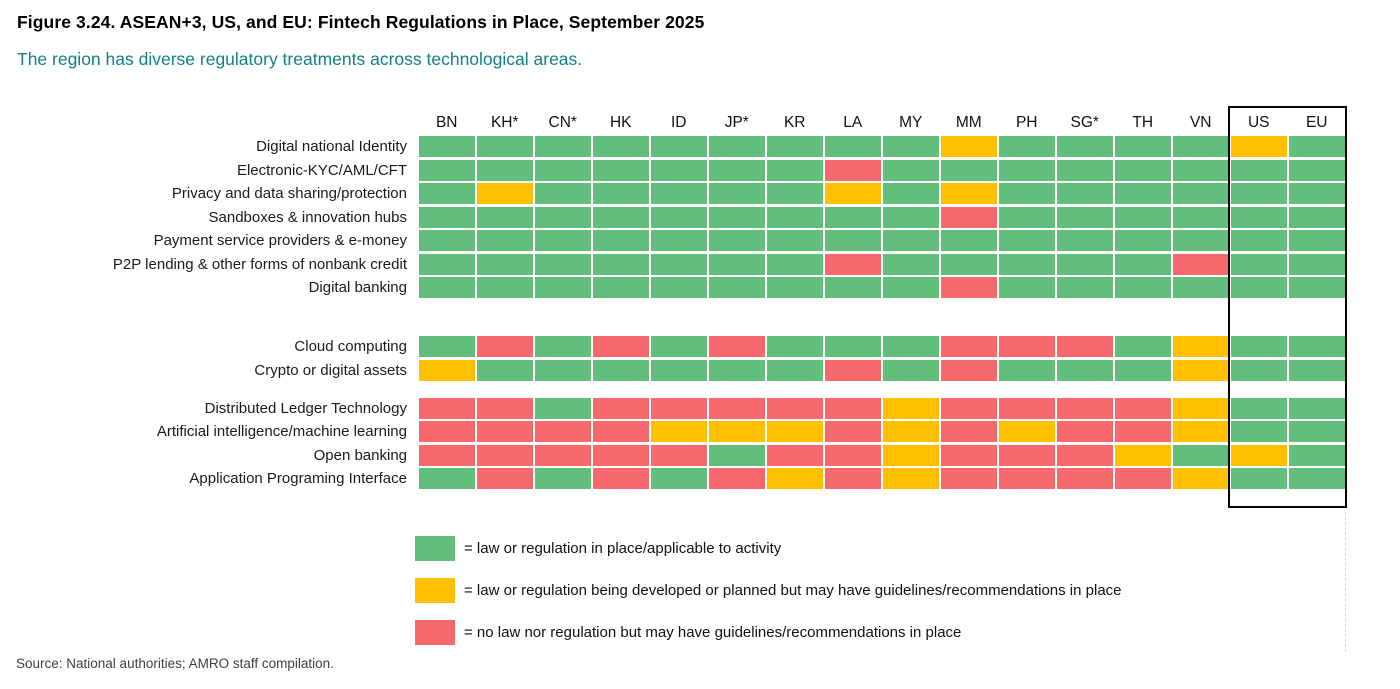 The image size is (1400, 689). I want to click on row-group-2: Cloud computing Crypto or digital assets, so click(673, 358).